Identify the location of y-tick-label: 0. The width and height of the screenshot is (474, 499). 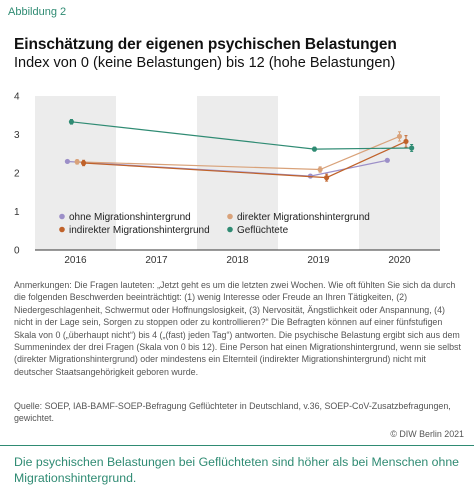
(17, 251).